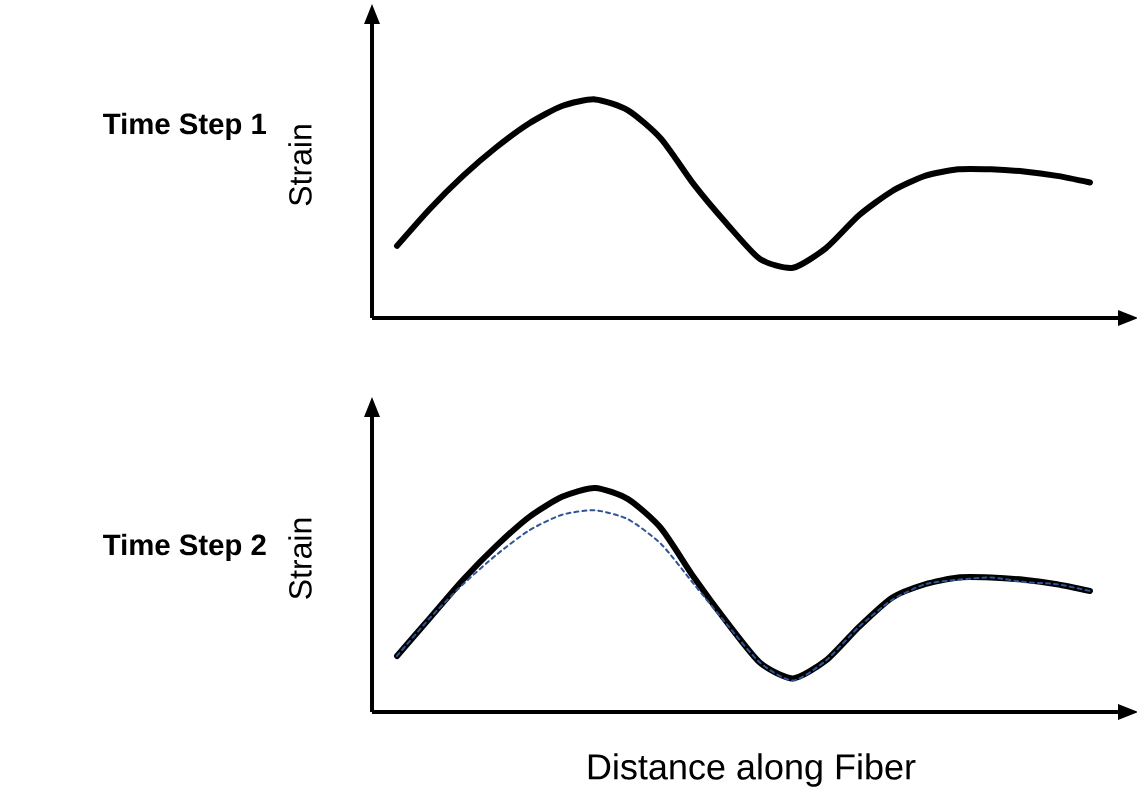 This screenshot has height=791, width=1137. Describe the element at coordinates (184, 547) in the screenshot. I see `text: Time Step 2` at that location.